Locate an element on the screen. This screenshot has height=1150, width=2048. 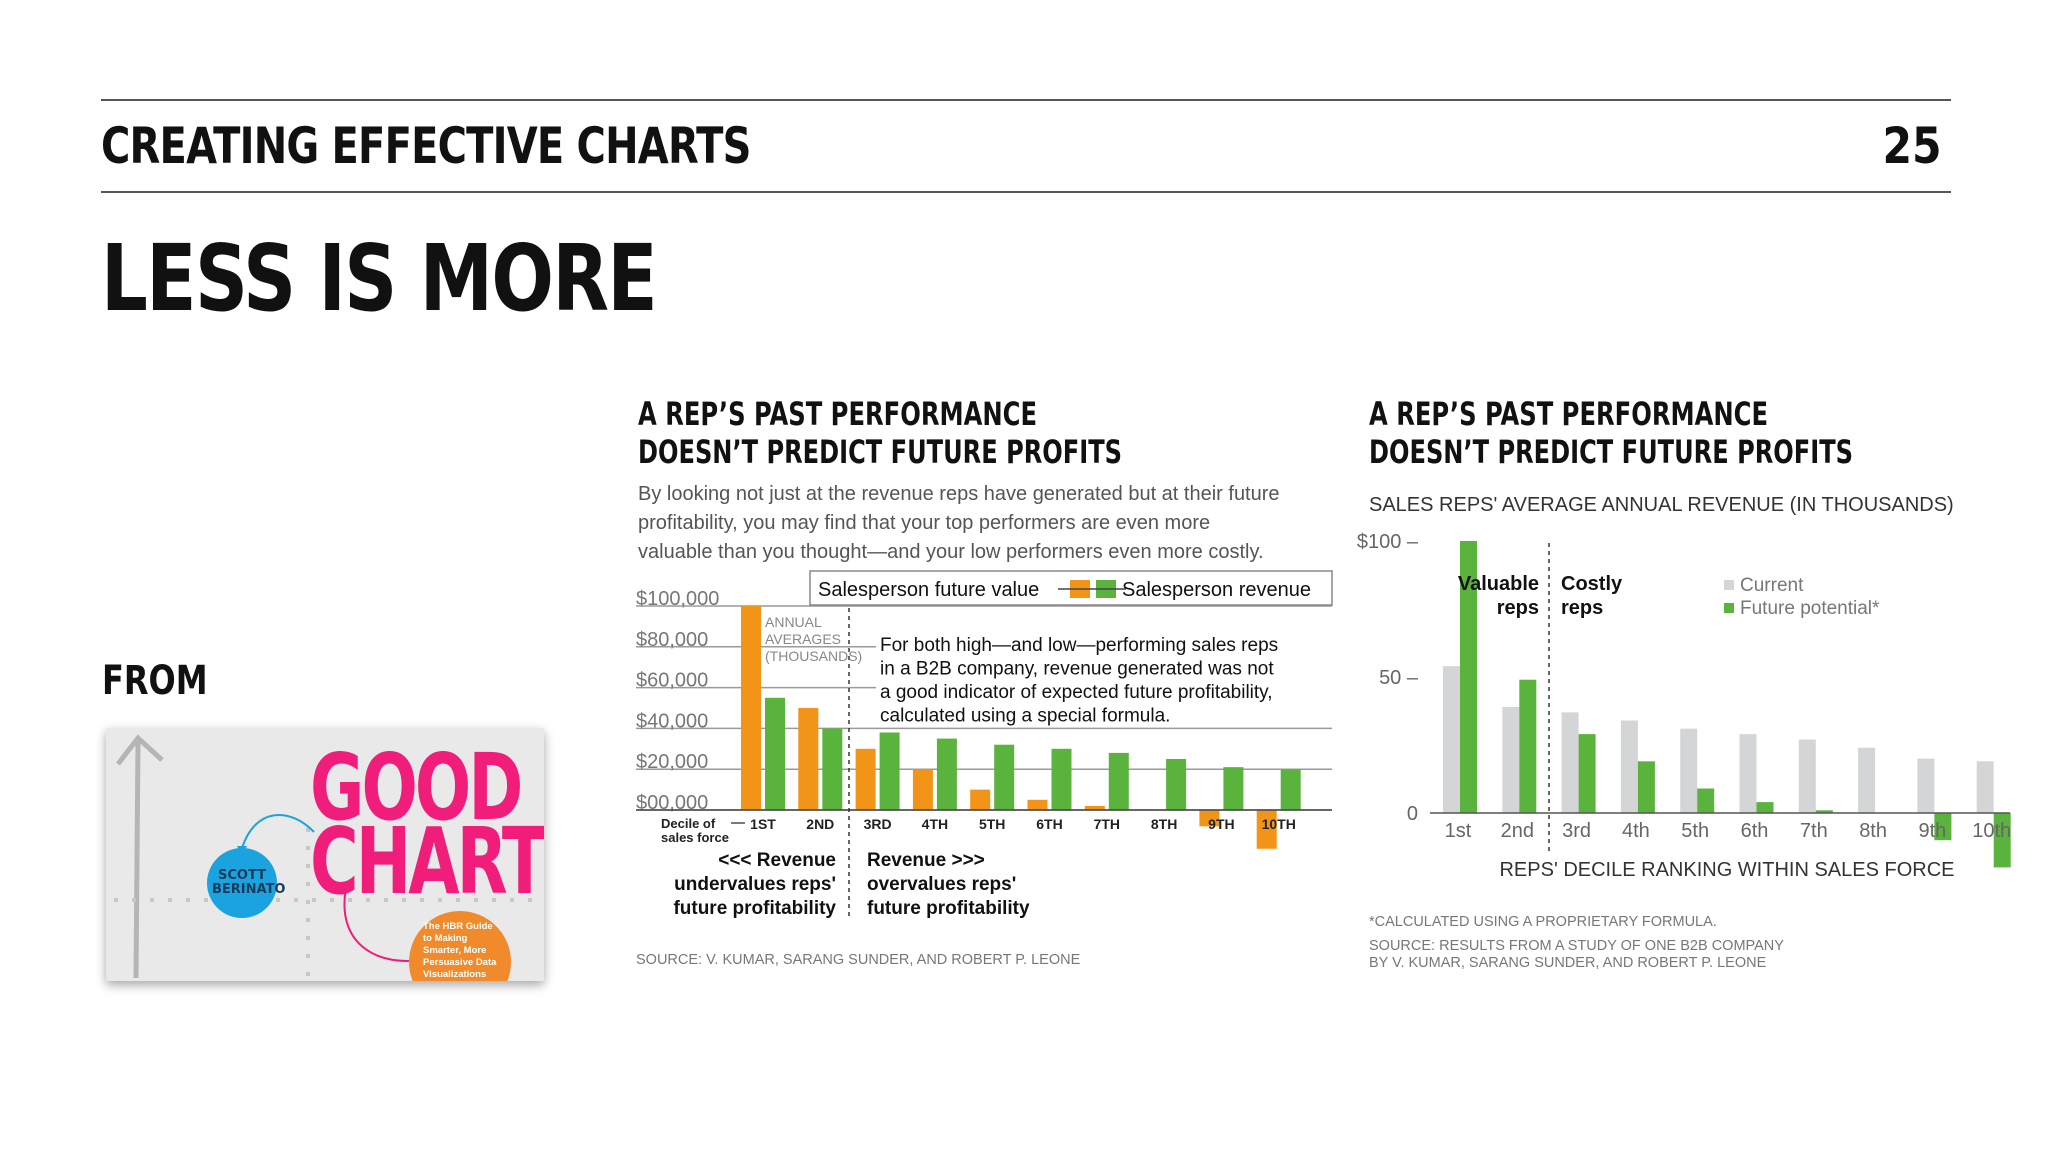
chart1-annotation-small: AVERAGES is located at coordinates (803, 639).